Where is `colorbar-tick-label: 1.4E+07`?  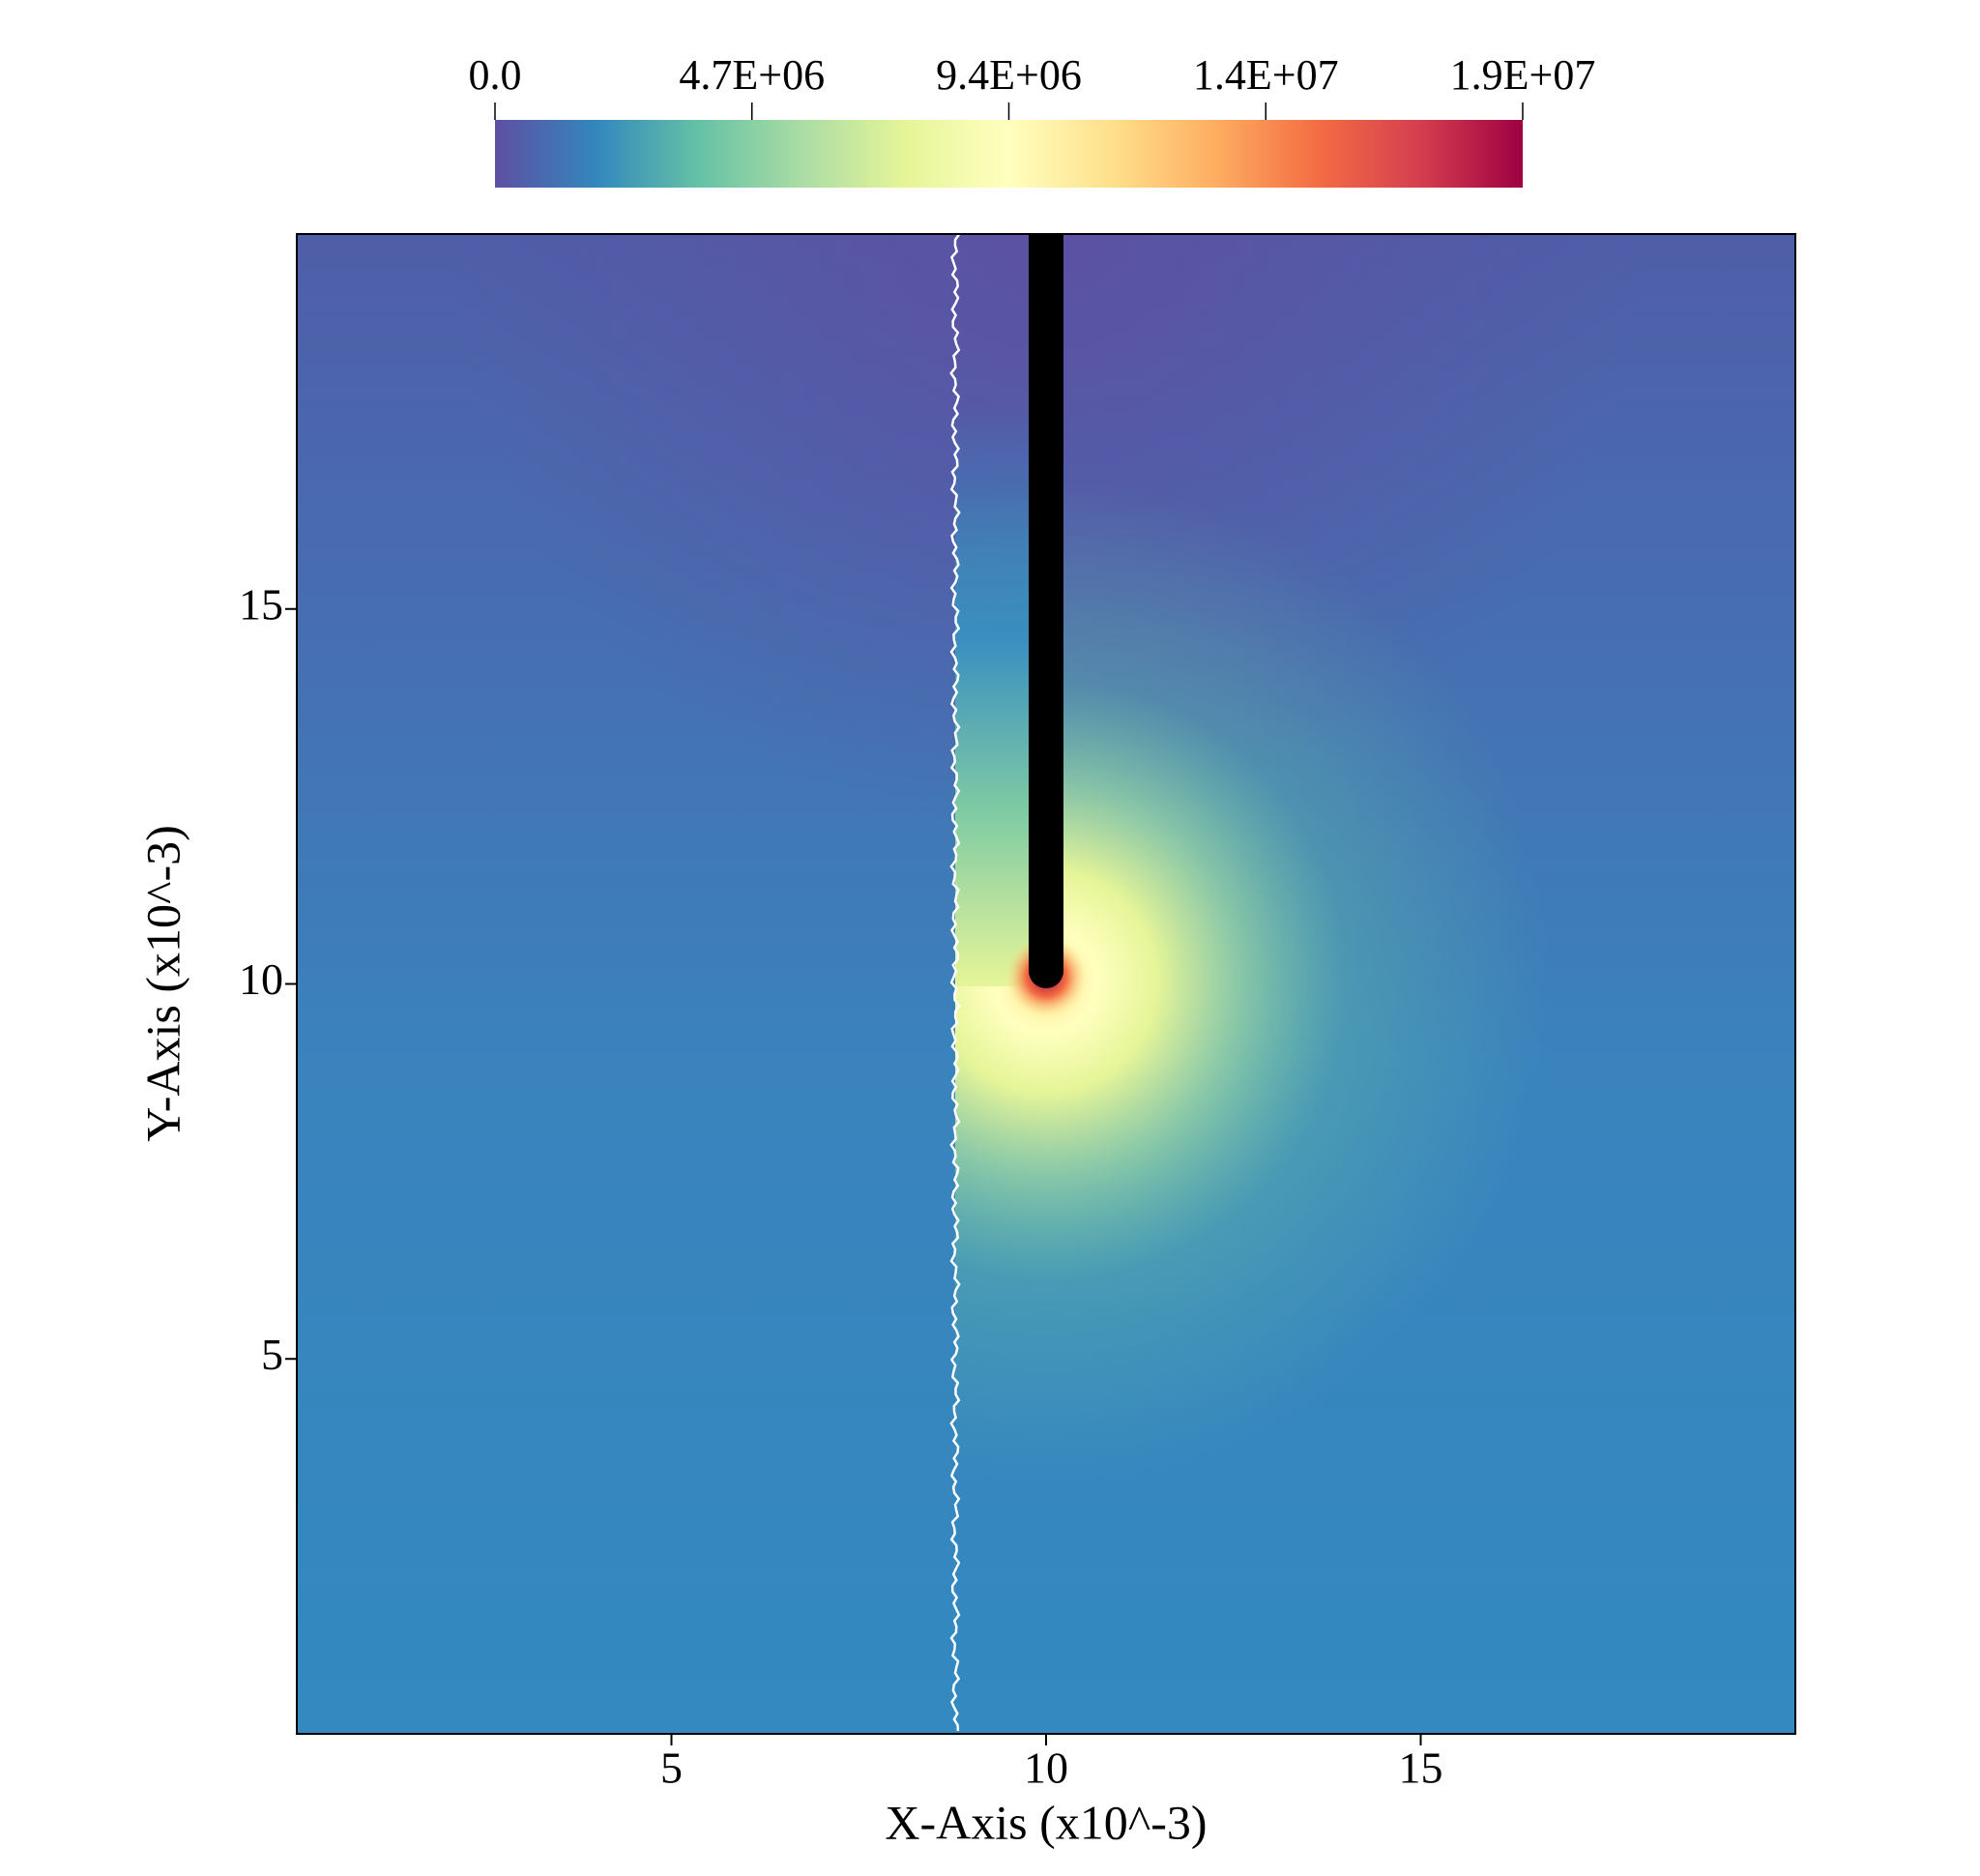 colorbar-tick-label: 1.4E+07 is located at coordinates (1266, 75).